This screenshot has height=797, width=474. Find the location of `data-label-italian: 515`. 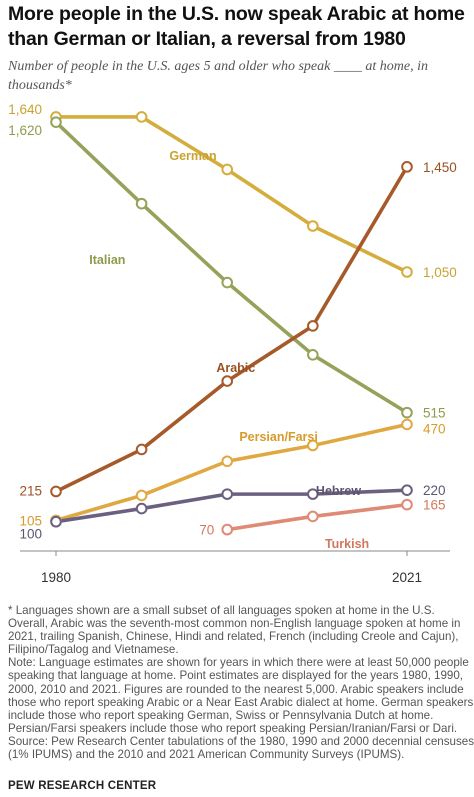

data-label-italian: 515 is located at coordinates (434, 413).